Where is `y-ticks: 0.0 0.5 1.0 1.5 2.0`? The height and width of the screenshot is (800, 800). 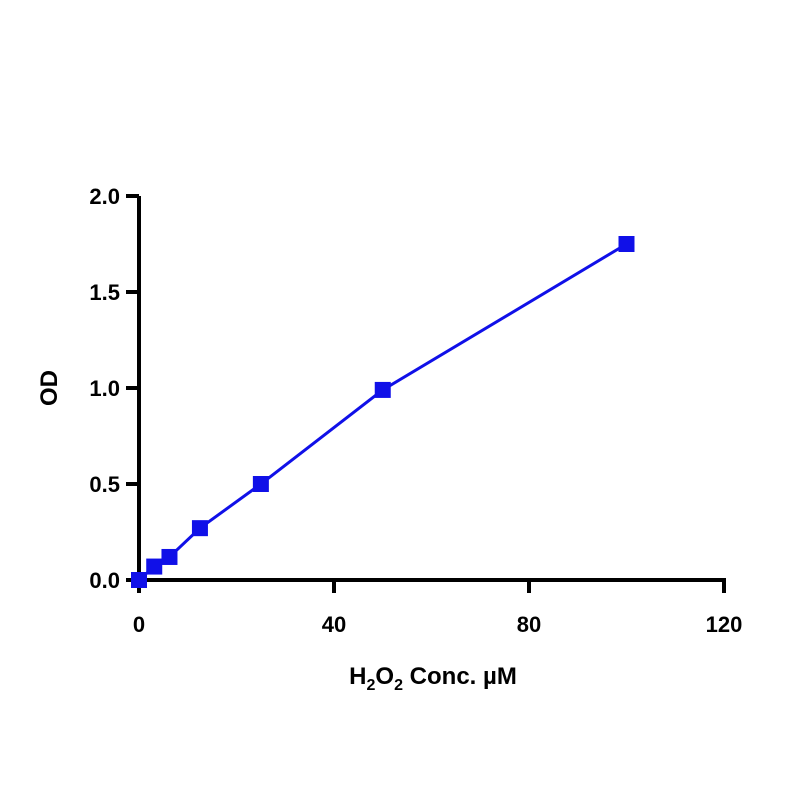 y-ticks: 0.0 0.5 1.0 1.5 2.0 is located at coordinates (114, 388).